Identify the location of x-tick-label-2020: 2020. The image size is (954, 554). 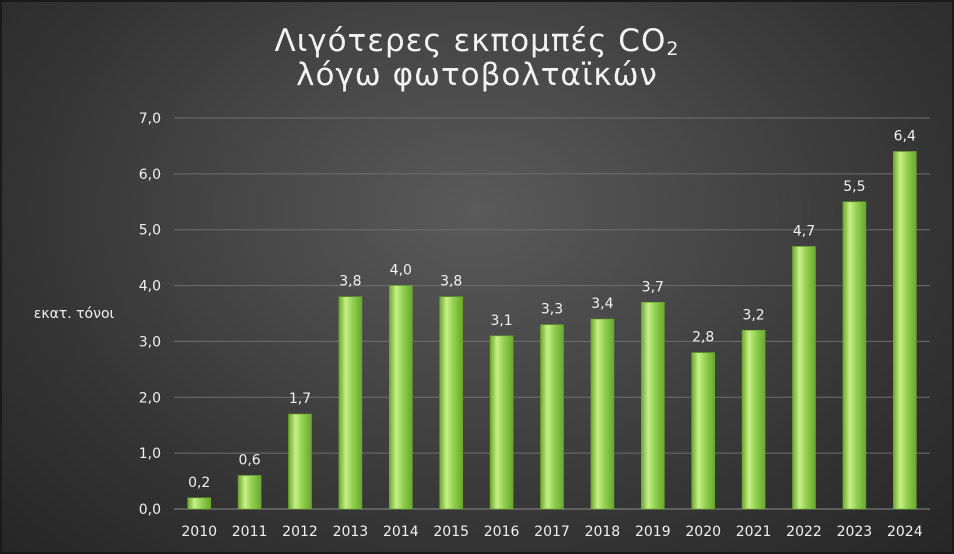
(703, 532).